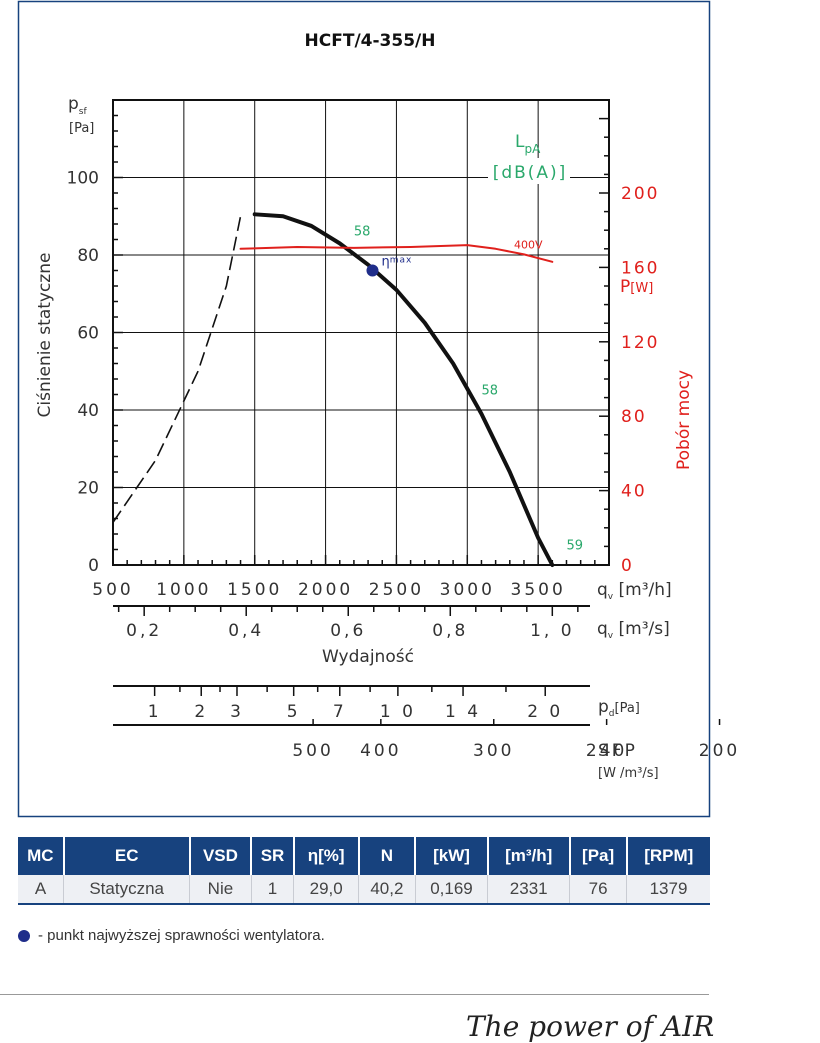 Image resolution: width=820 pixels, height=1043 pixels. I want to click on m3s-tick-label: 1, 0, so click(552, 631).